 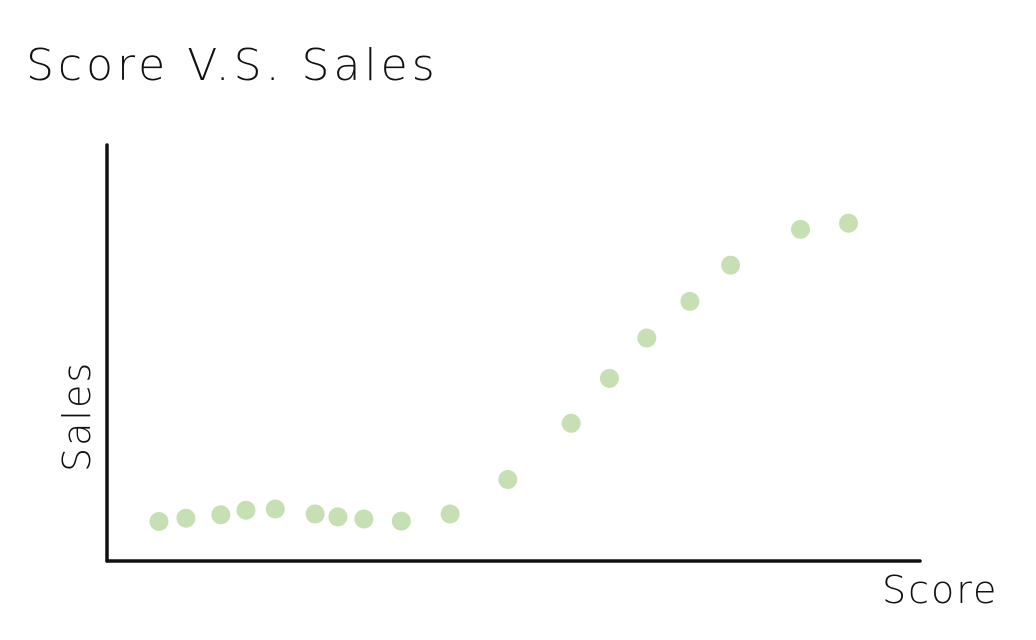 What do you see at coordinates (77, 416) in the screenshot?
I see `y-axis-label: Sales` at bounding box center [77, 416].